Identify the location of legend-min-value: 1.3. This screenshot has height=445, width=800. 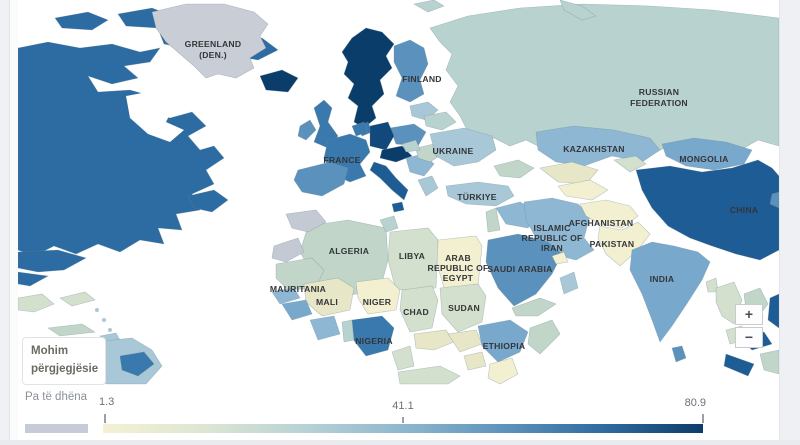
(107, 402).